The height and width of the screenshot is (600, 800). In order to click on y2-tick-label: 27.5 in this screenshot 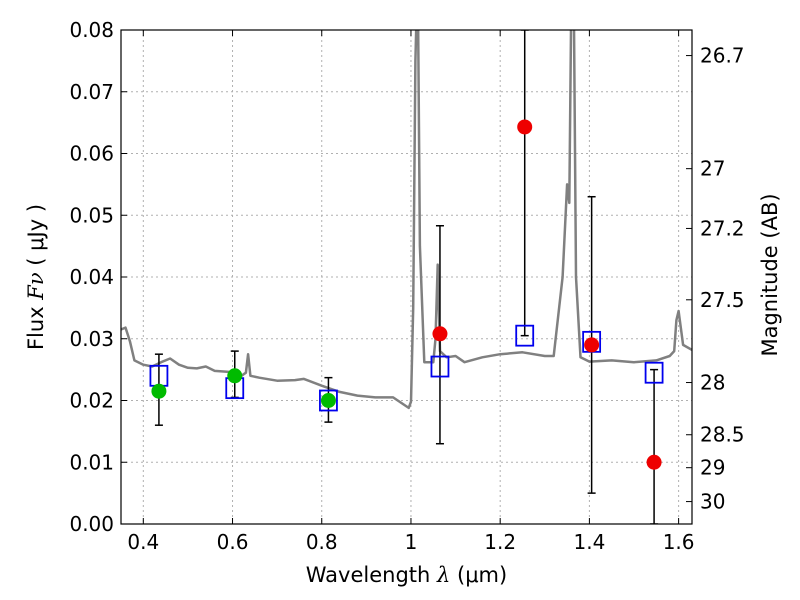, I will do `click(722, 300)`.